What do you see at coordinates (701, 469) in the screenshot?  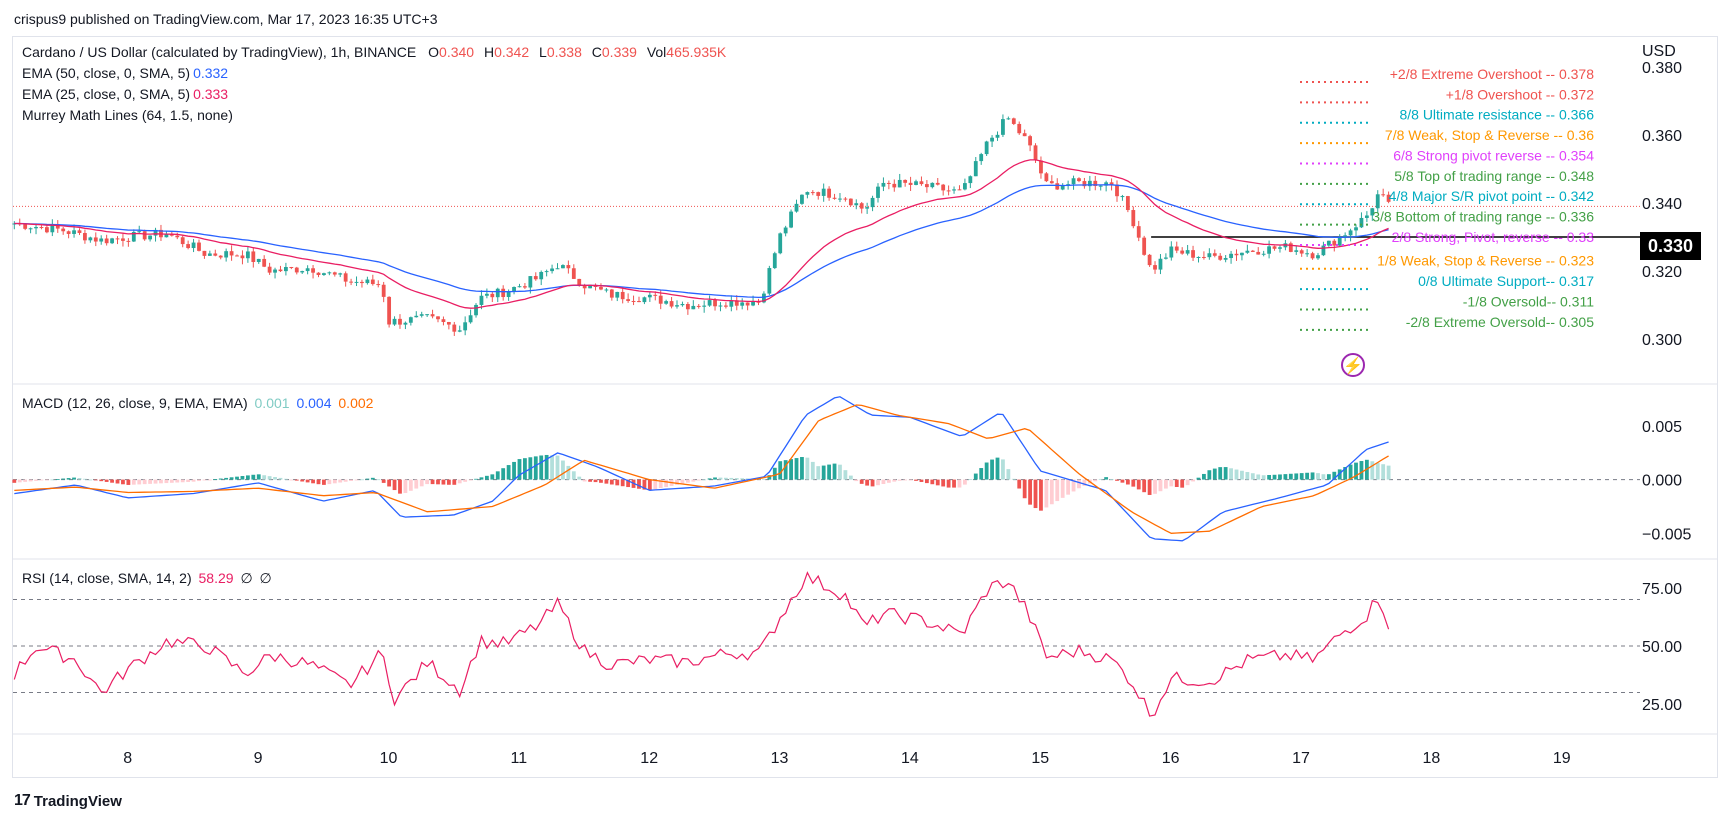 I see `macd-line` at bounding box center [701, 469].